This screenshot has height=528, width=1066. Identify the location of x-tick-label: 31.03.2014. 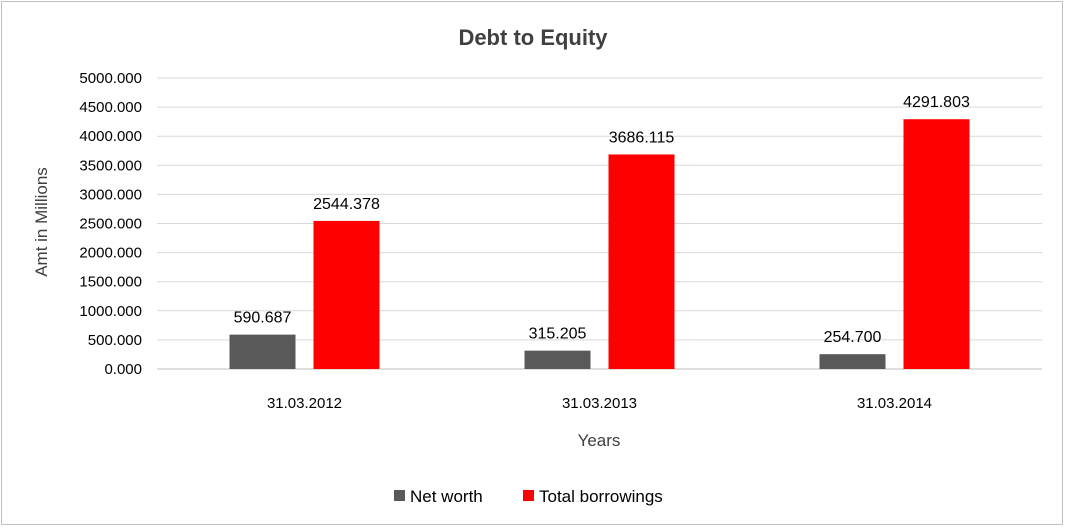
(894, 403).